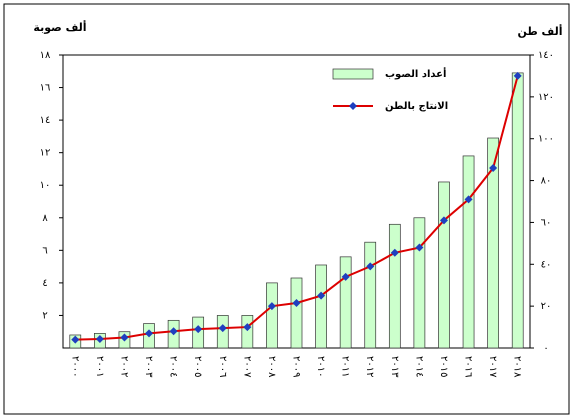 This screenshot has height=420, width=574. What do you see at coordinates (99, 366) in the screenshot?
I see `x-tick-label: ٢٠٠١` at bounding box center [99, 366].